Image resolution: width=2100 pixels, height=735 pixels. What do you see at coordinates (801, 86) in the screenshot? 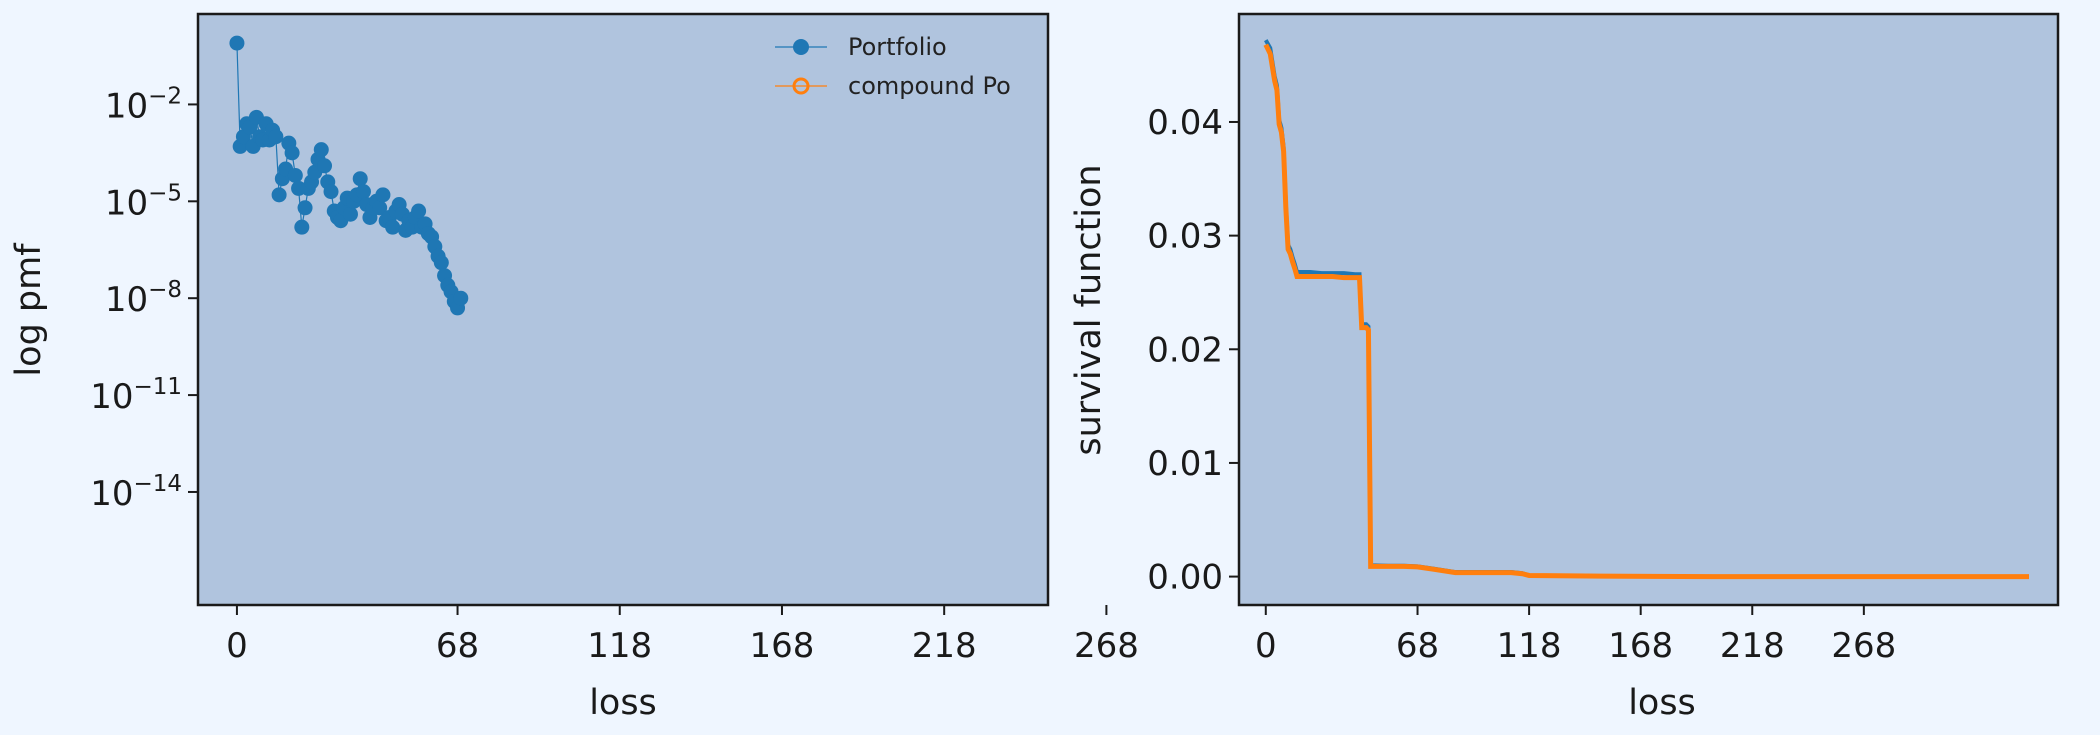
I see `legend-compound-marker` at bounding box center [801, 86].